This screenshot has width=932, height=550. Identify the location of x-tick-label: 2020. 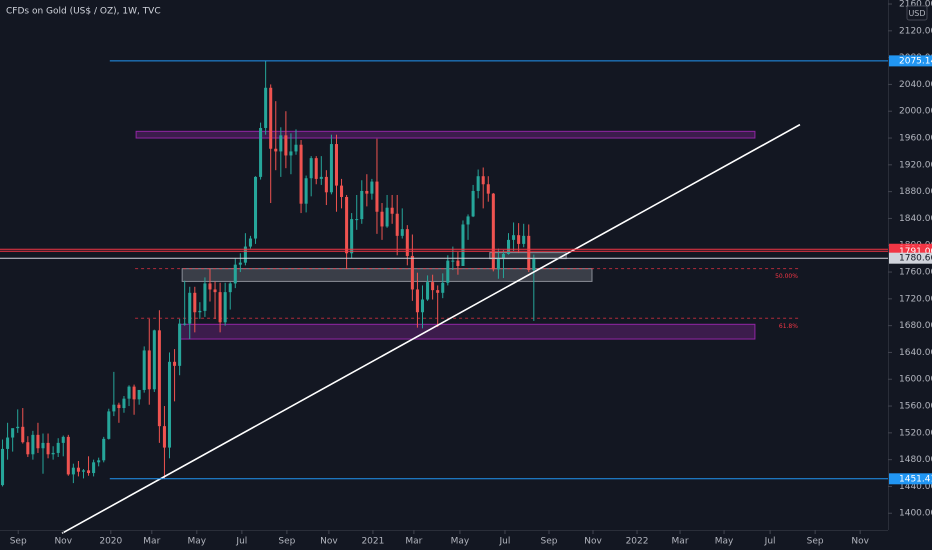
(110, 542).